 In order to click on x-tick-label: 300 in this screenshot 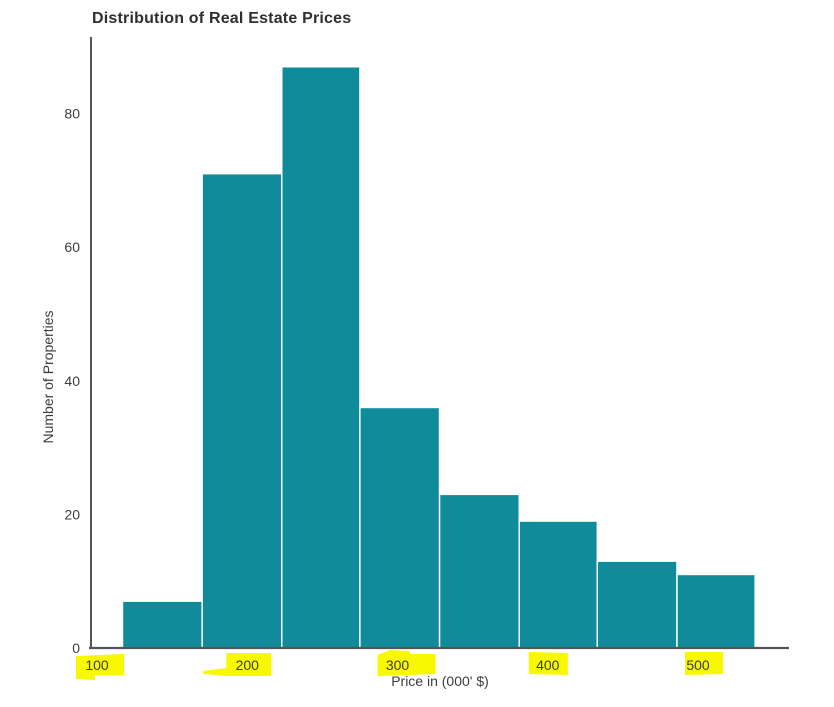, I will do `click(398, 665)`.